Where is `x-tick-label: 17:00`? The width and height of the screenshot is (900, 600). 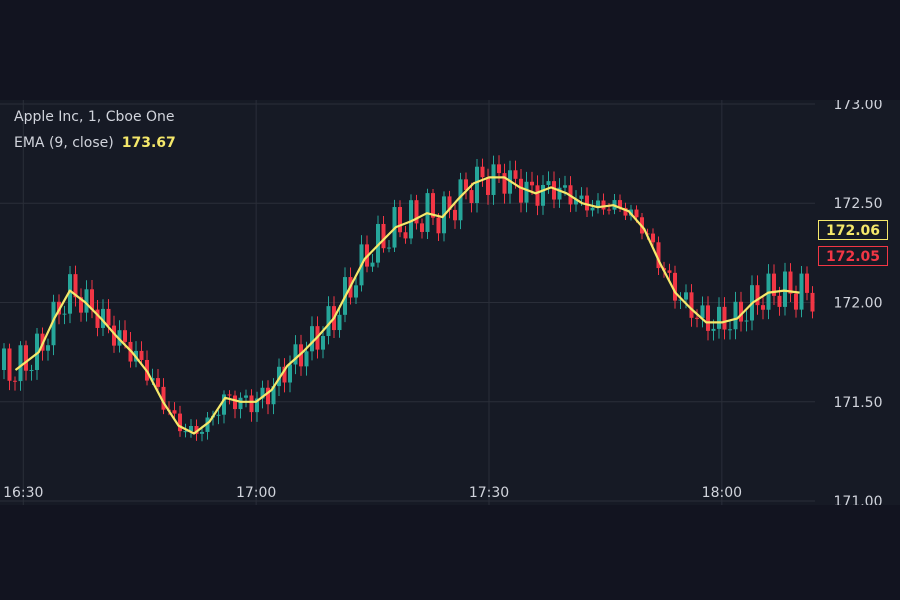
x-tick-label: 17:00 is located at coordinates (256, 493).